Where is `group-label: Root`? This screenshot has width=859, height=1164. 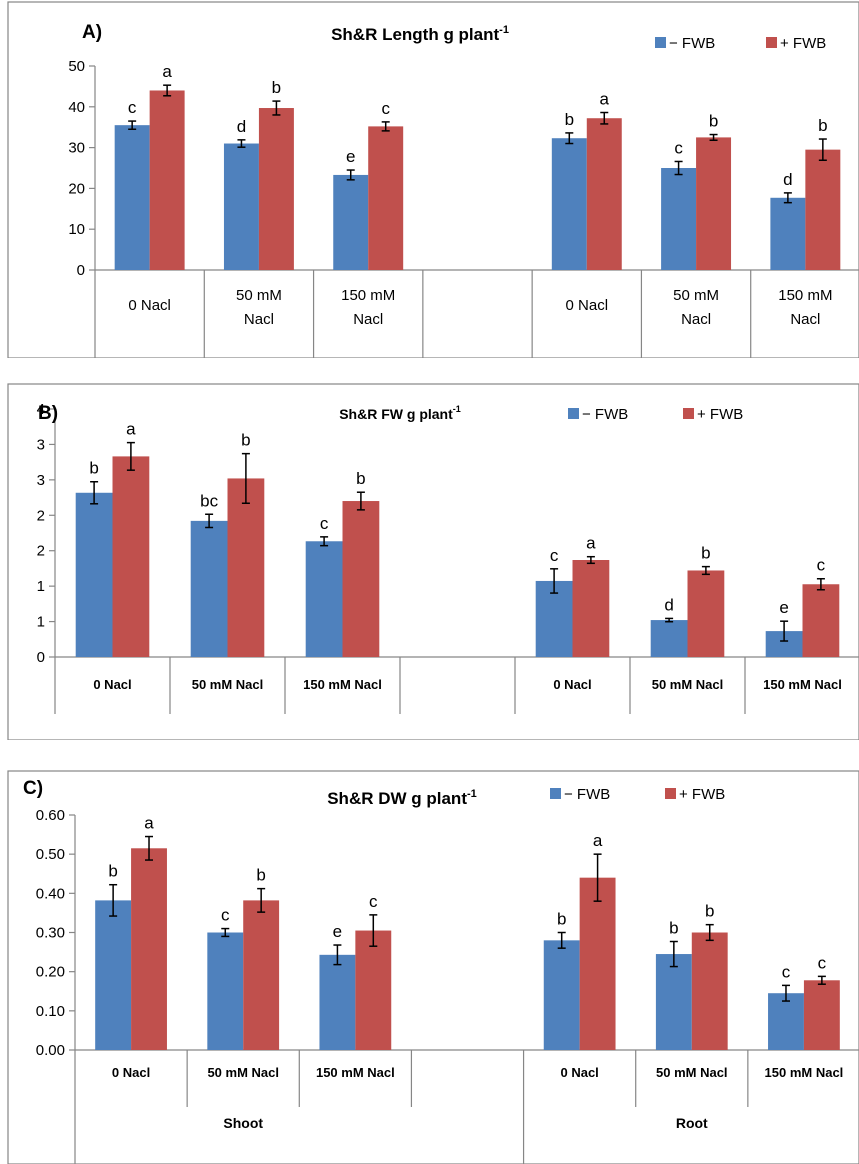
group-label: Root is located at coordinates (692, 1123).